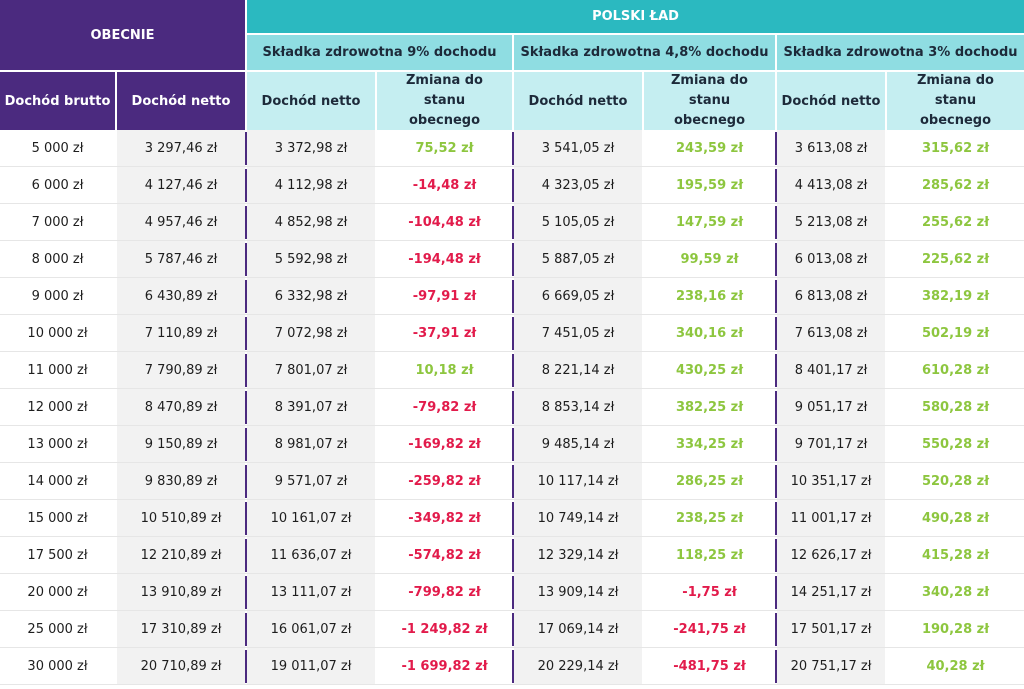 The image size is (1024, 689). I want to click on cell-brutto: 14 000 zł, so click(57, 481).